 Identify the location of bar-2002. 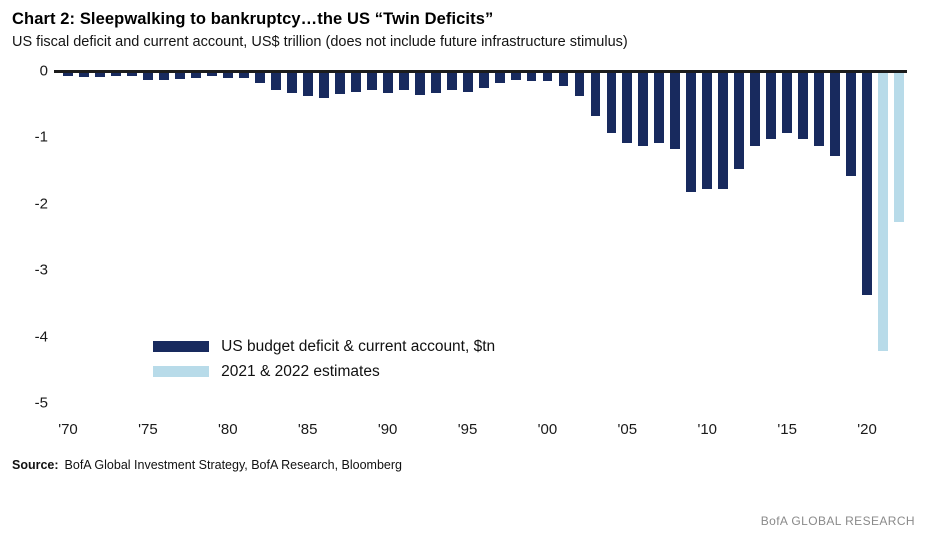
(579, 85).